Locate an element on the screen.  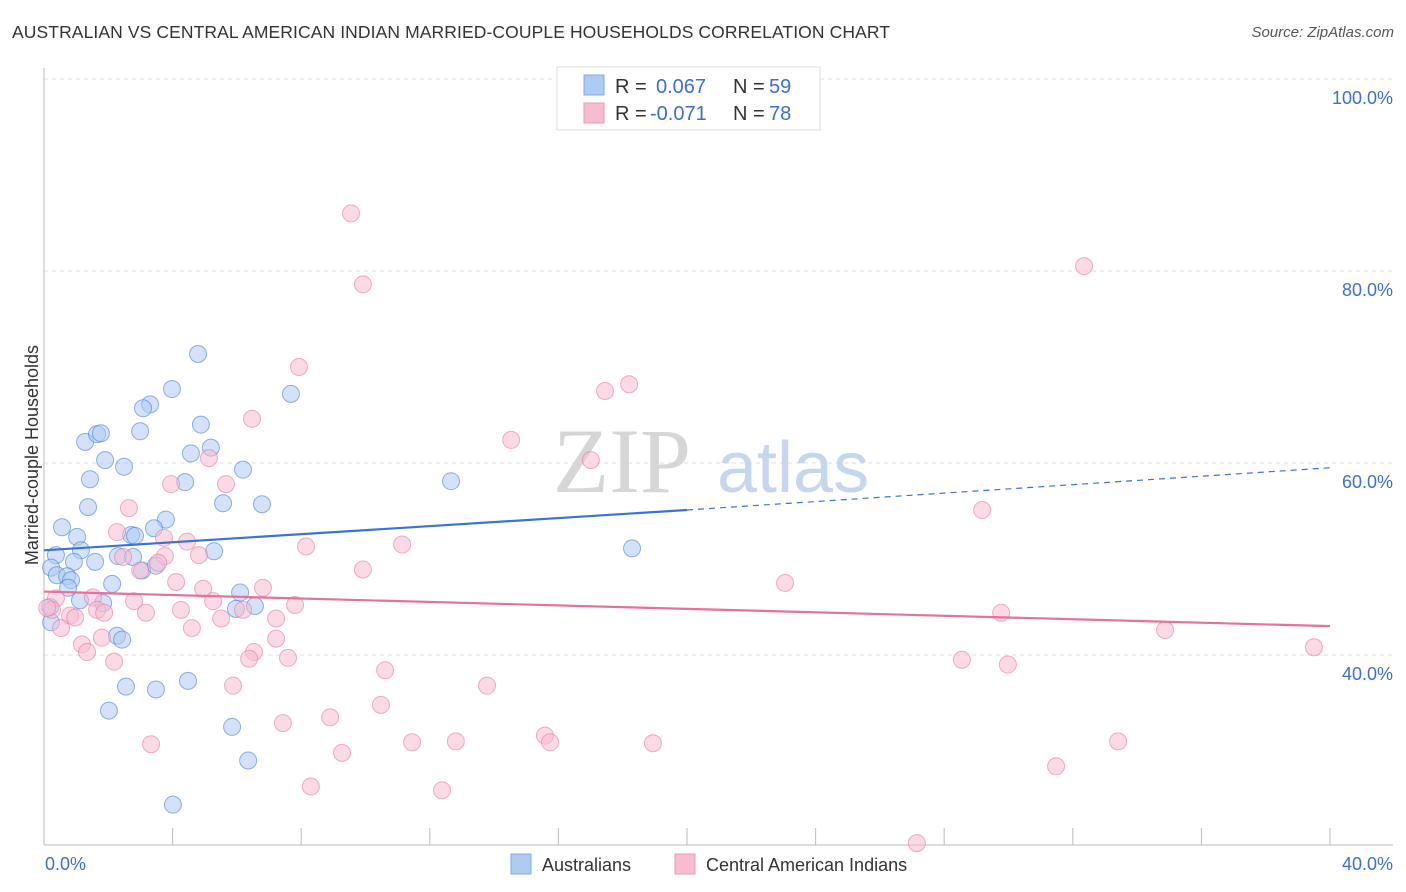
legend-swatch-central-american-indians is located at coordinates (685, 864).